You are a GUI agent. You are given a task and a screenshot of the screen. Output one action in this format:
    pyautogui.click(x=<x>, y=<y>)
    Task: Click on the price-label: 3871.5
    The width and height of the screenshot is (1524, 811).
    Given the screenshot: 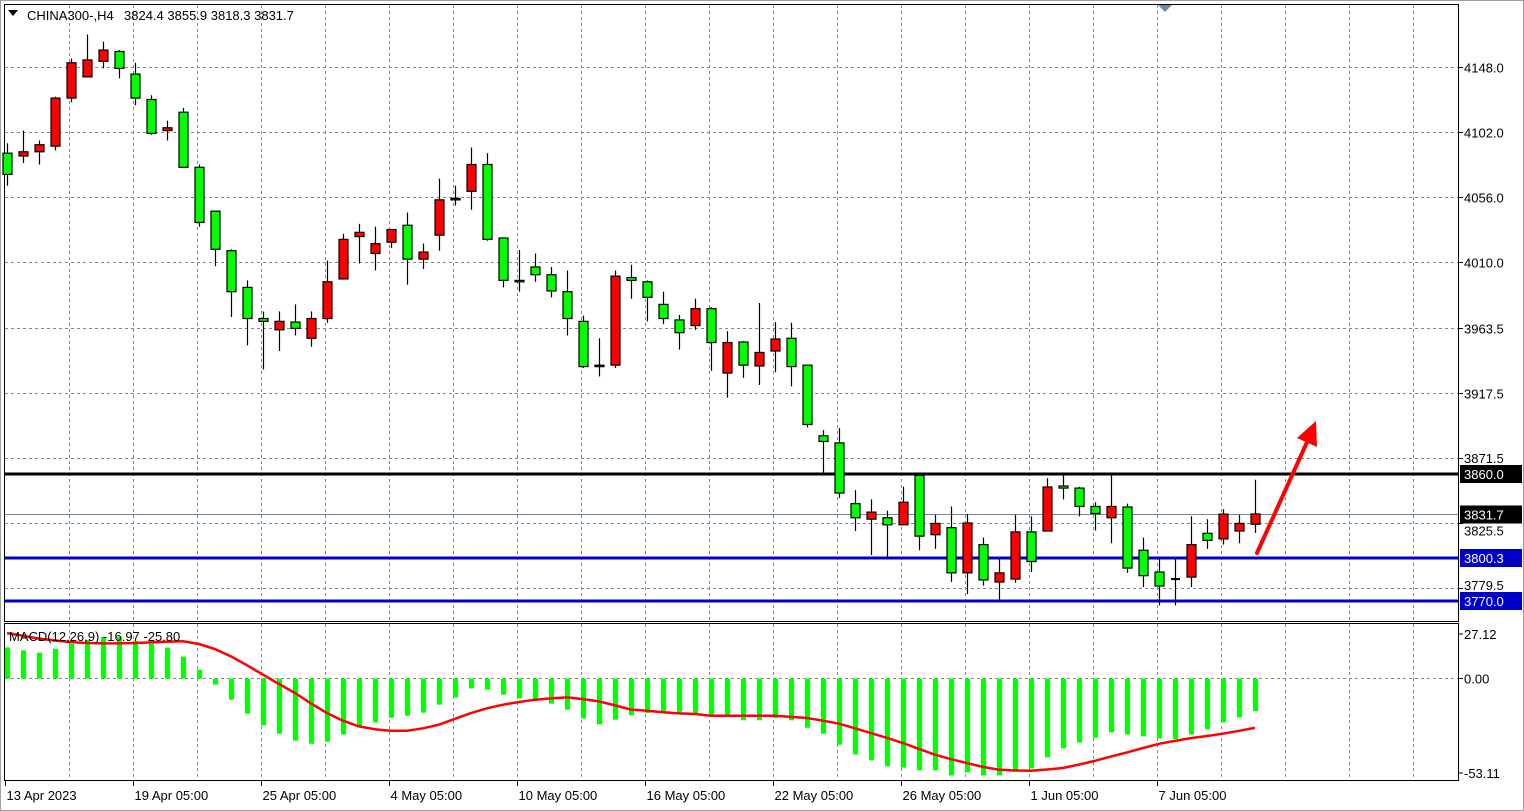 What is the action you would take?
    pyautogui.click(x=1484, y=458)
    